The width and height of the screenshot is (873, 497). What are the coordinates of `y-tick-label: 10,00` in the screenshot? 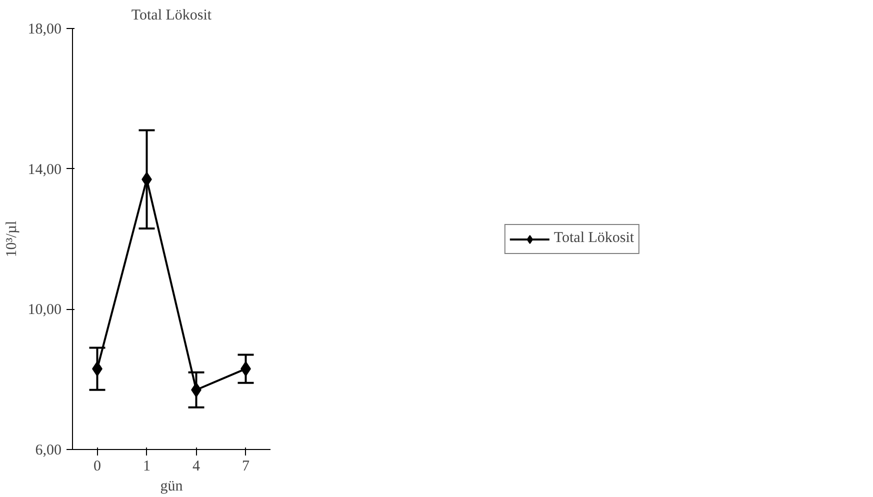 It's located at (45, 310).